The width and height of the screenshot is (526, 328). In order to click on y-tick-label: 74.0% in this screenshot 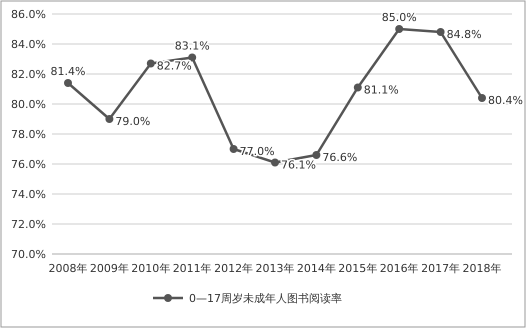, I will do `click(28, 194)`.